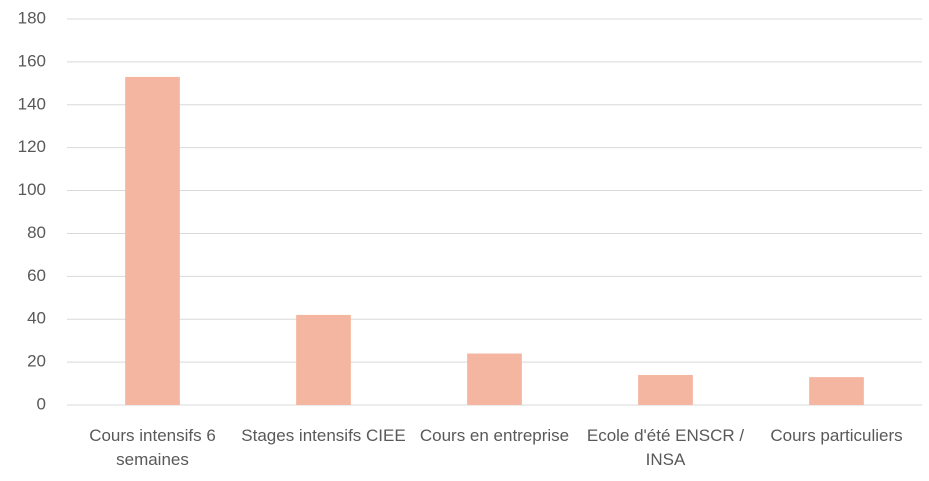 The image size is (929, 481). What do you see at coordinates (836, 435) in the screenshot?
I see `x-tick-label: Cours particuliers` at bounding box center [836, 435].